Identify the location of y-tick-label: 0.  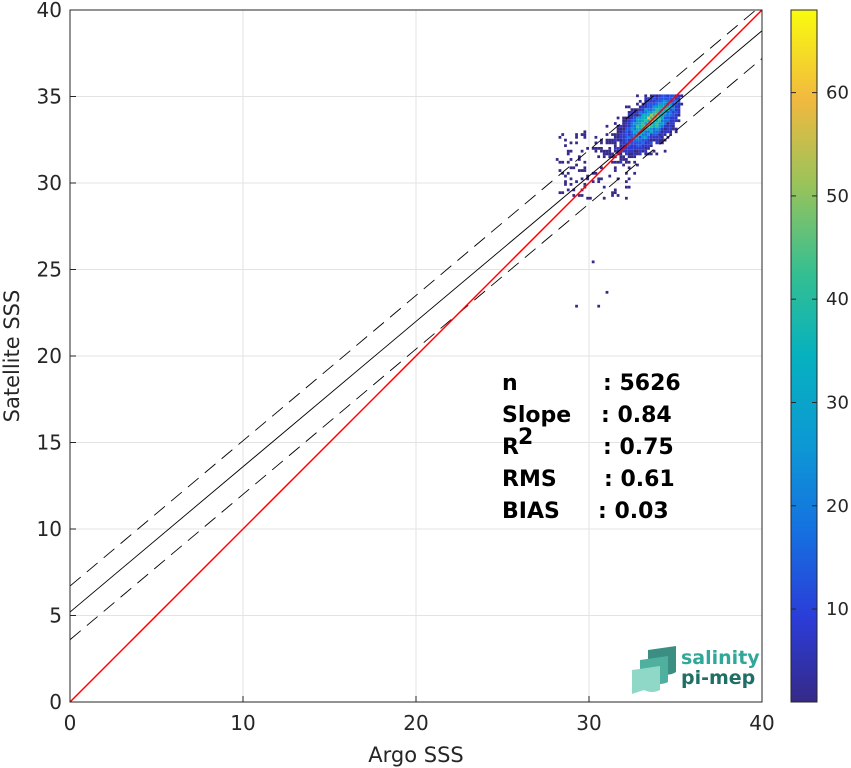
(55, 702).